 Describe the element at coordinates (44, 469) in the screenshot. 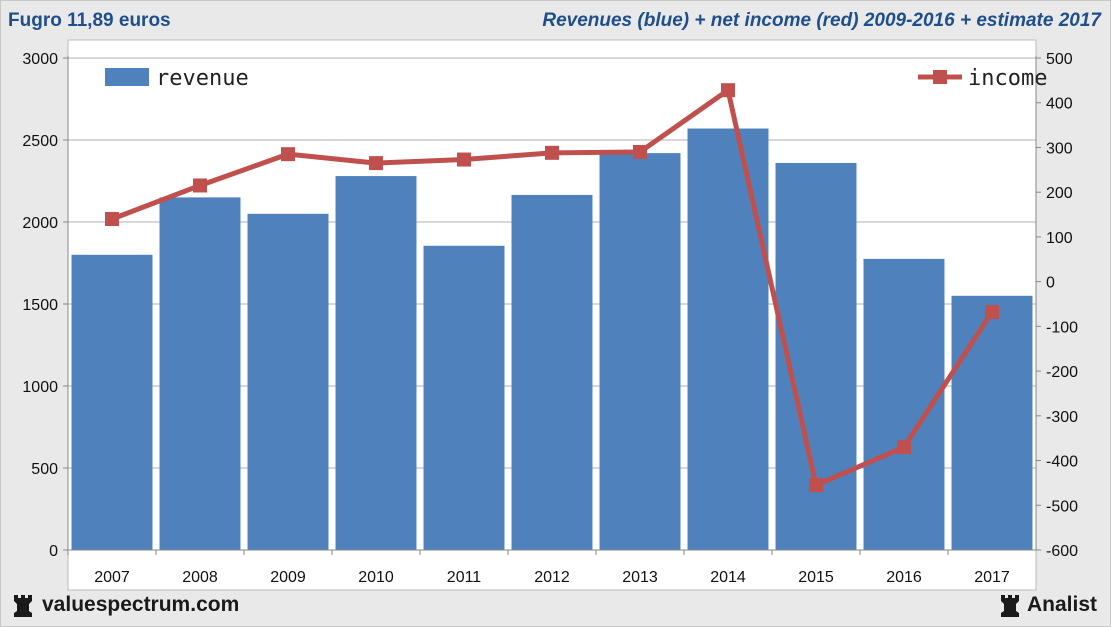

I see `left-axis-tick-label: 500` at that location.